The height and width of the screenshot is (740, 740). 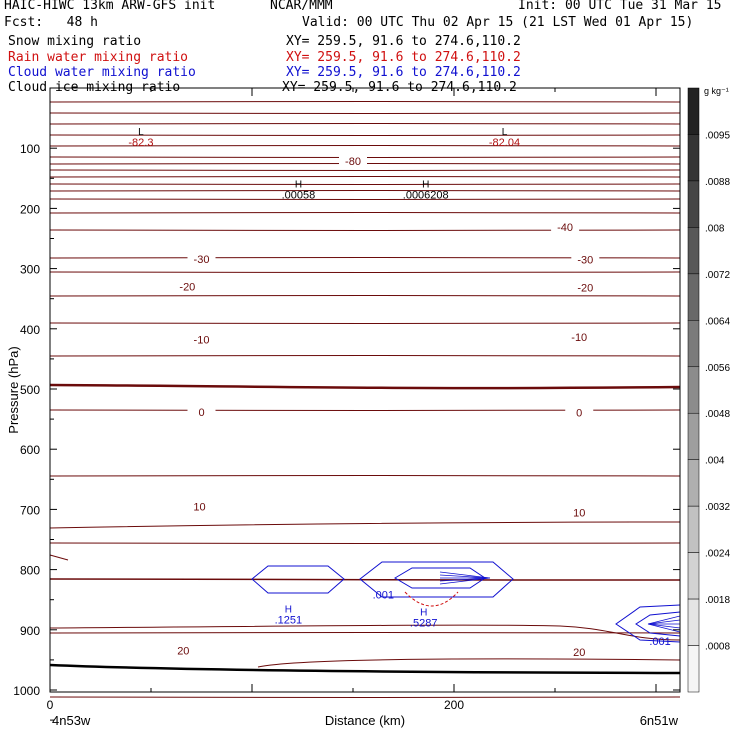 What do you see at coordinates (426, 196) in the screenshot?
I see `extremum-value: .0006208` at bounding box center [426, 196].